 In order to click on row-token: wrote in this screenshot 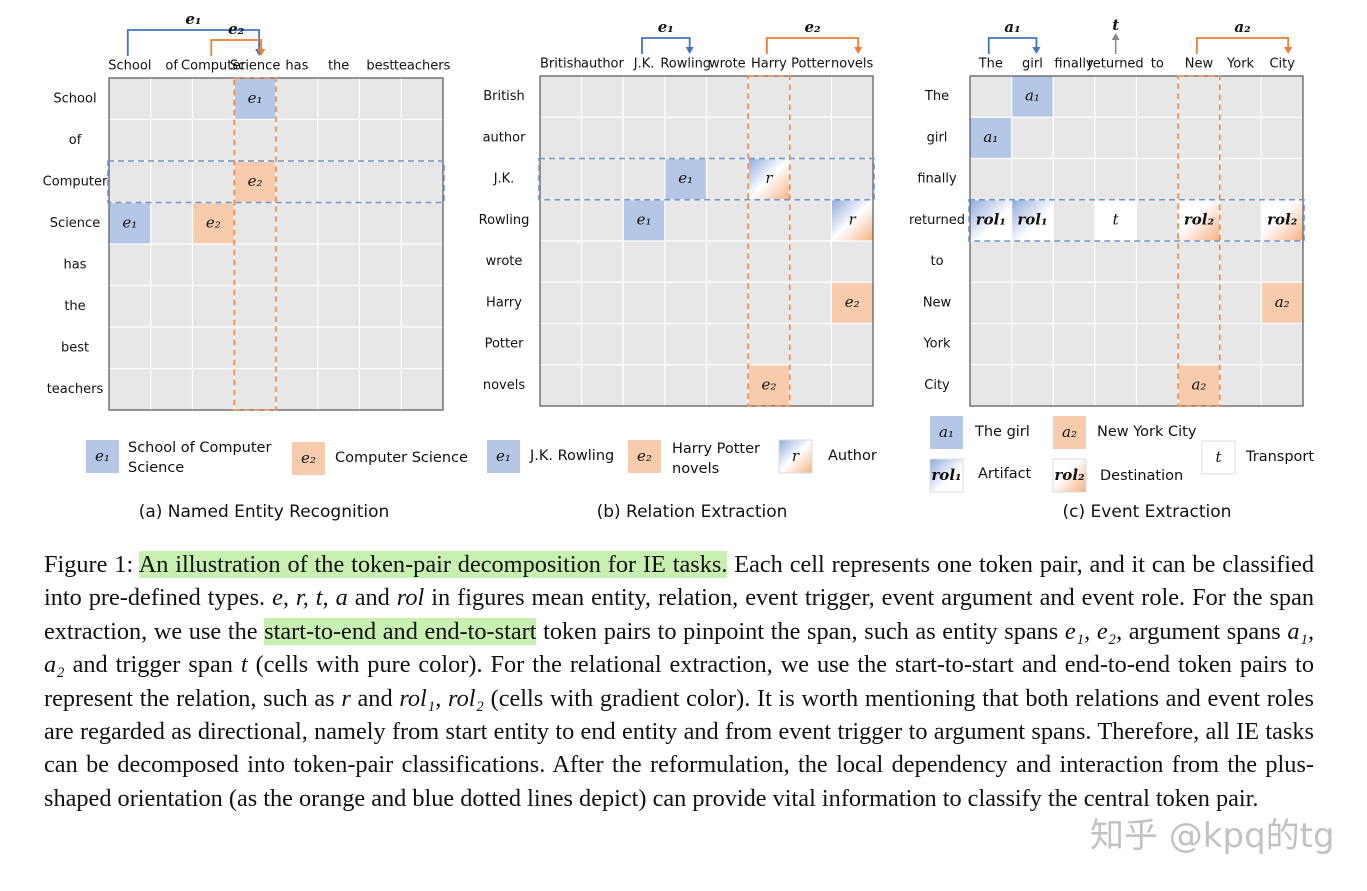, I will do `click(504, 261)`.